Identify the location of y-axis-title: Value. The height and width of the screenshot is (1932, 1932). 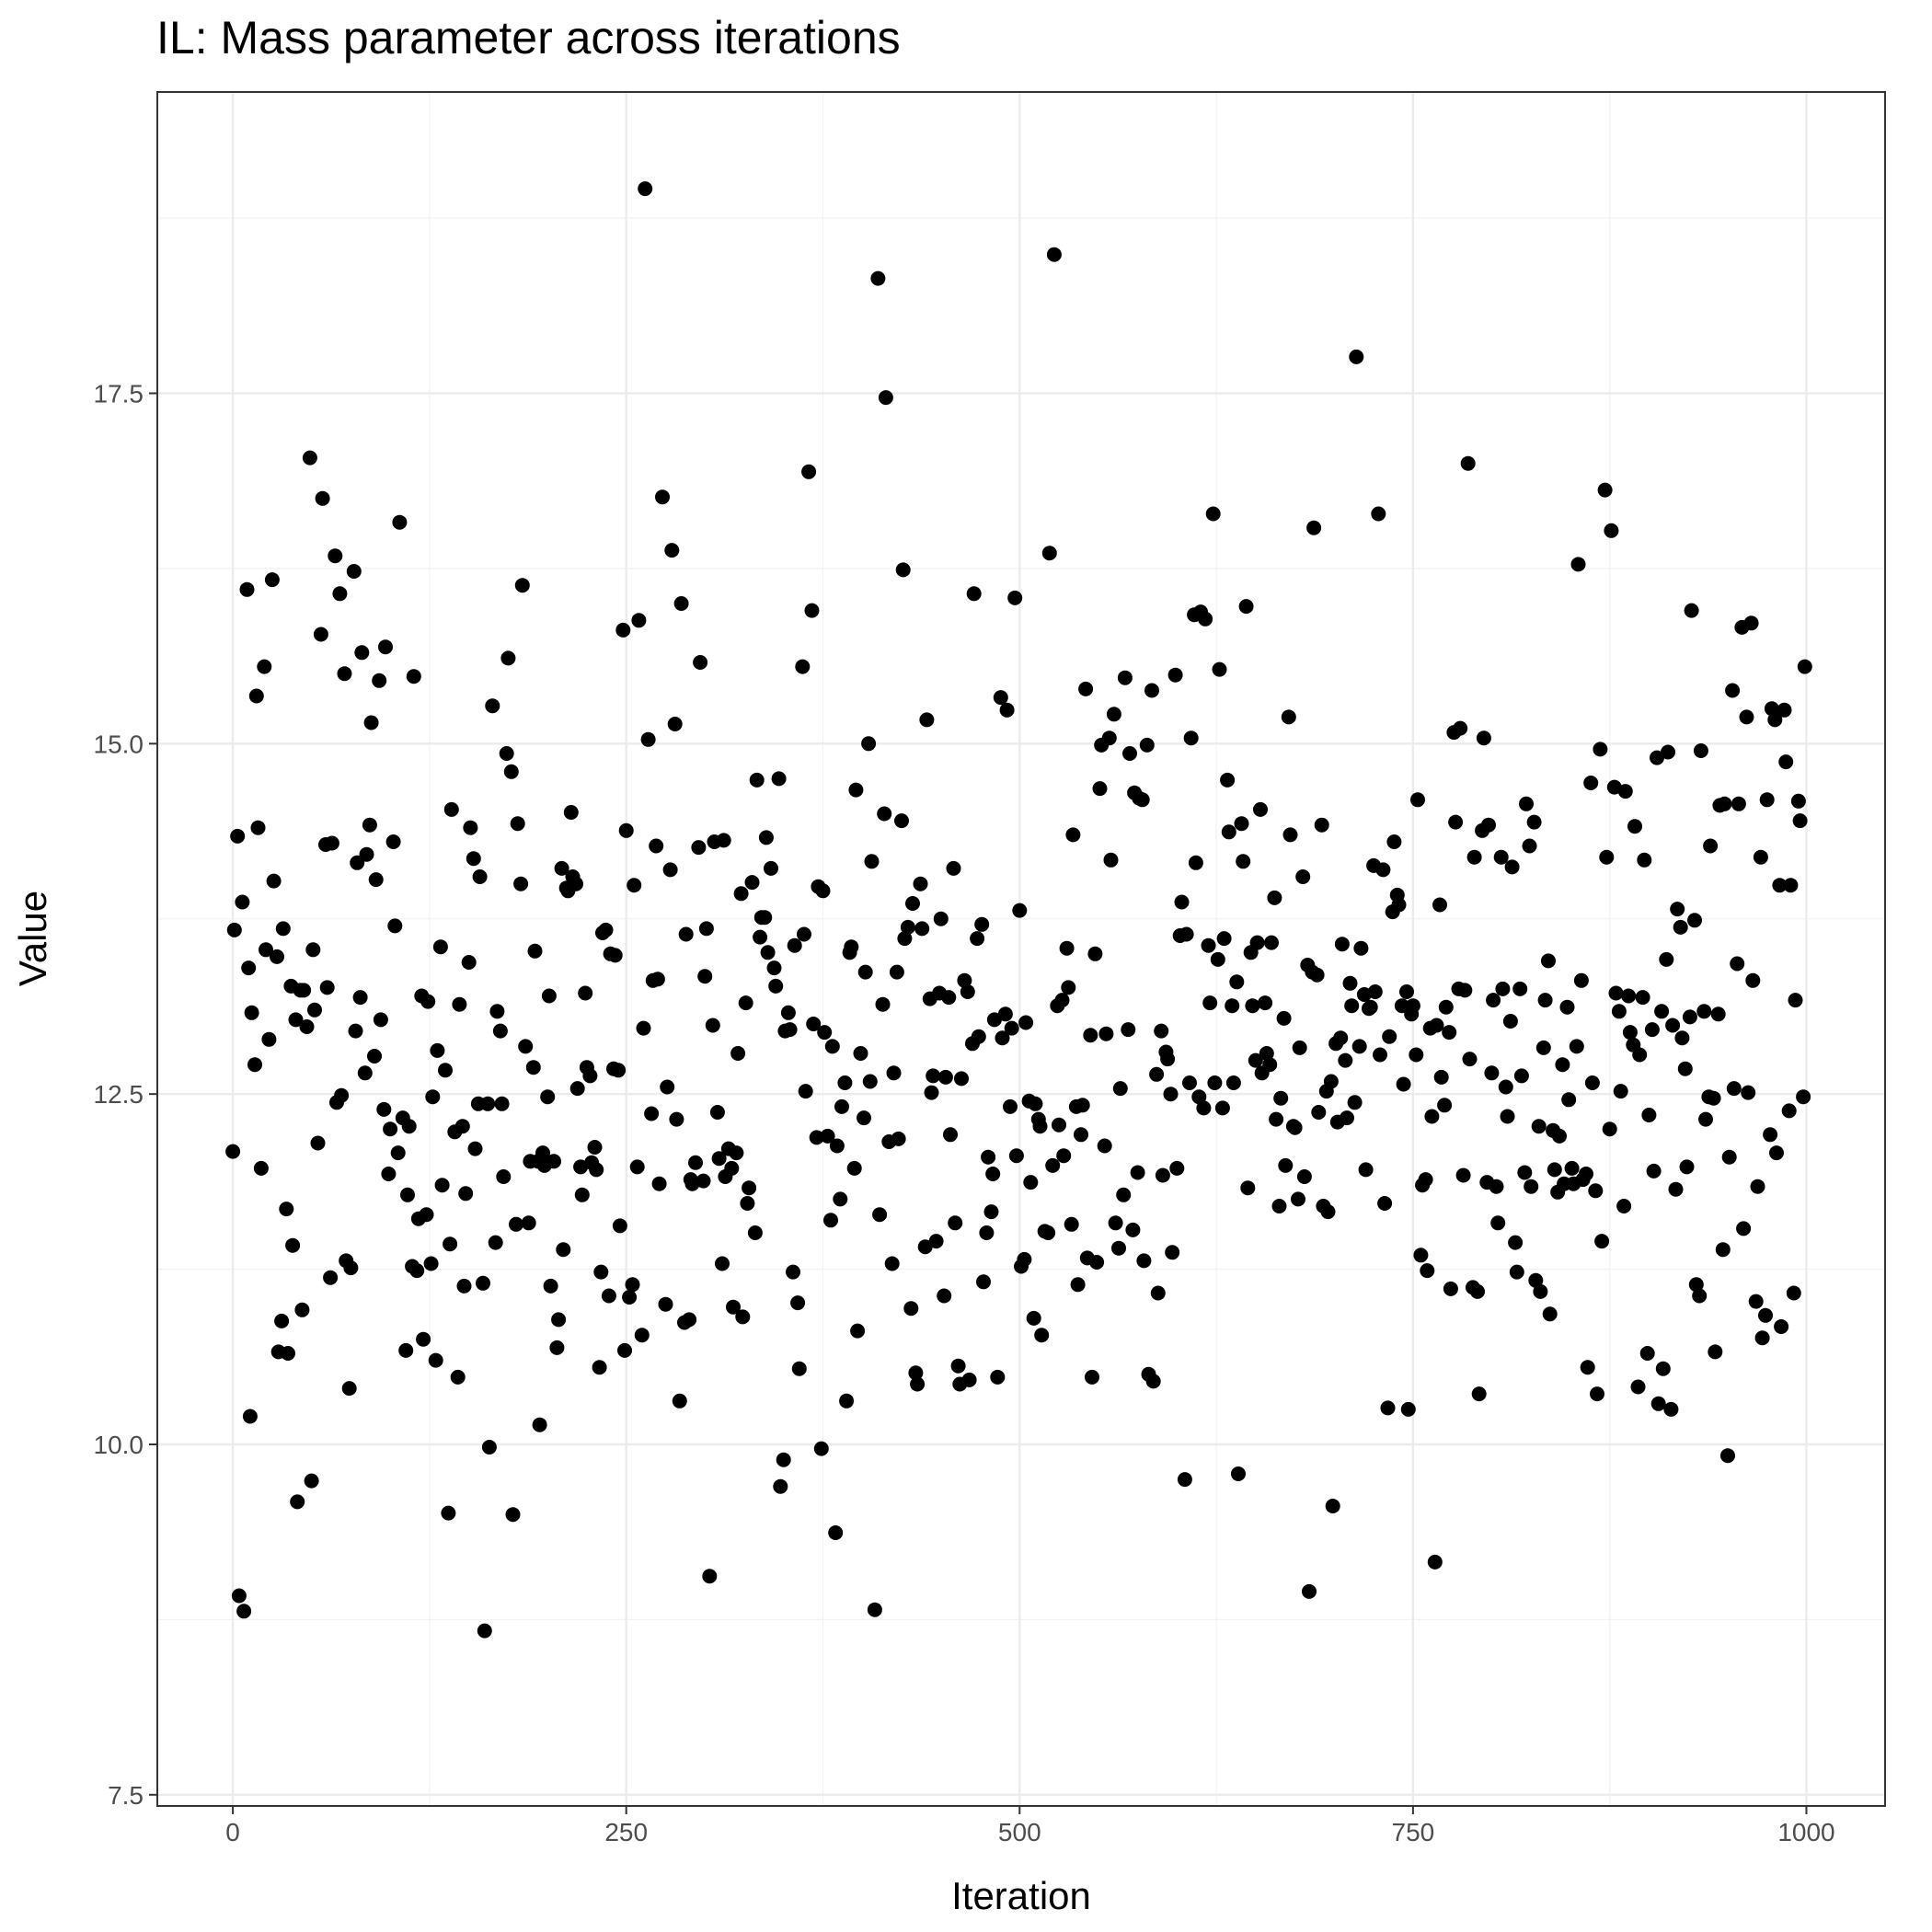
(32, 938).